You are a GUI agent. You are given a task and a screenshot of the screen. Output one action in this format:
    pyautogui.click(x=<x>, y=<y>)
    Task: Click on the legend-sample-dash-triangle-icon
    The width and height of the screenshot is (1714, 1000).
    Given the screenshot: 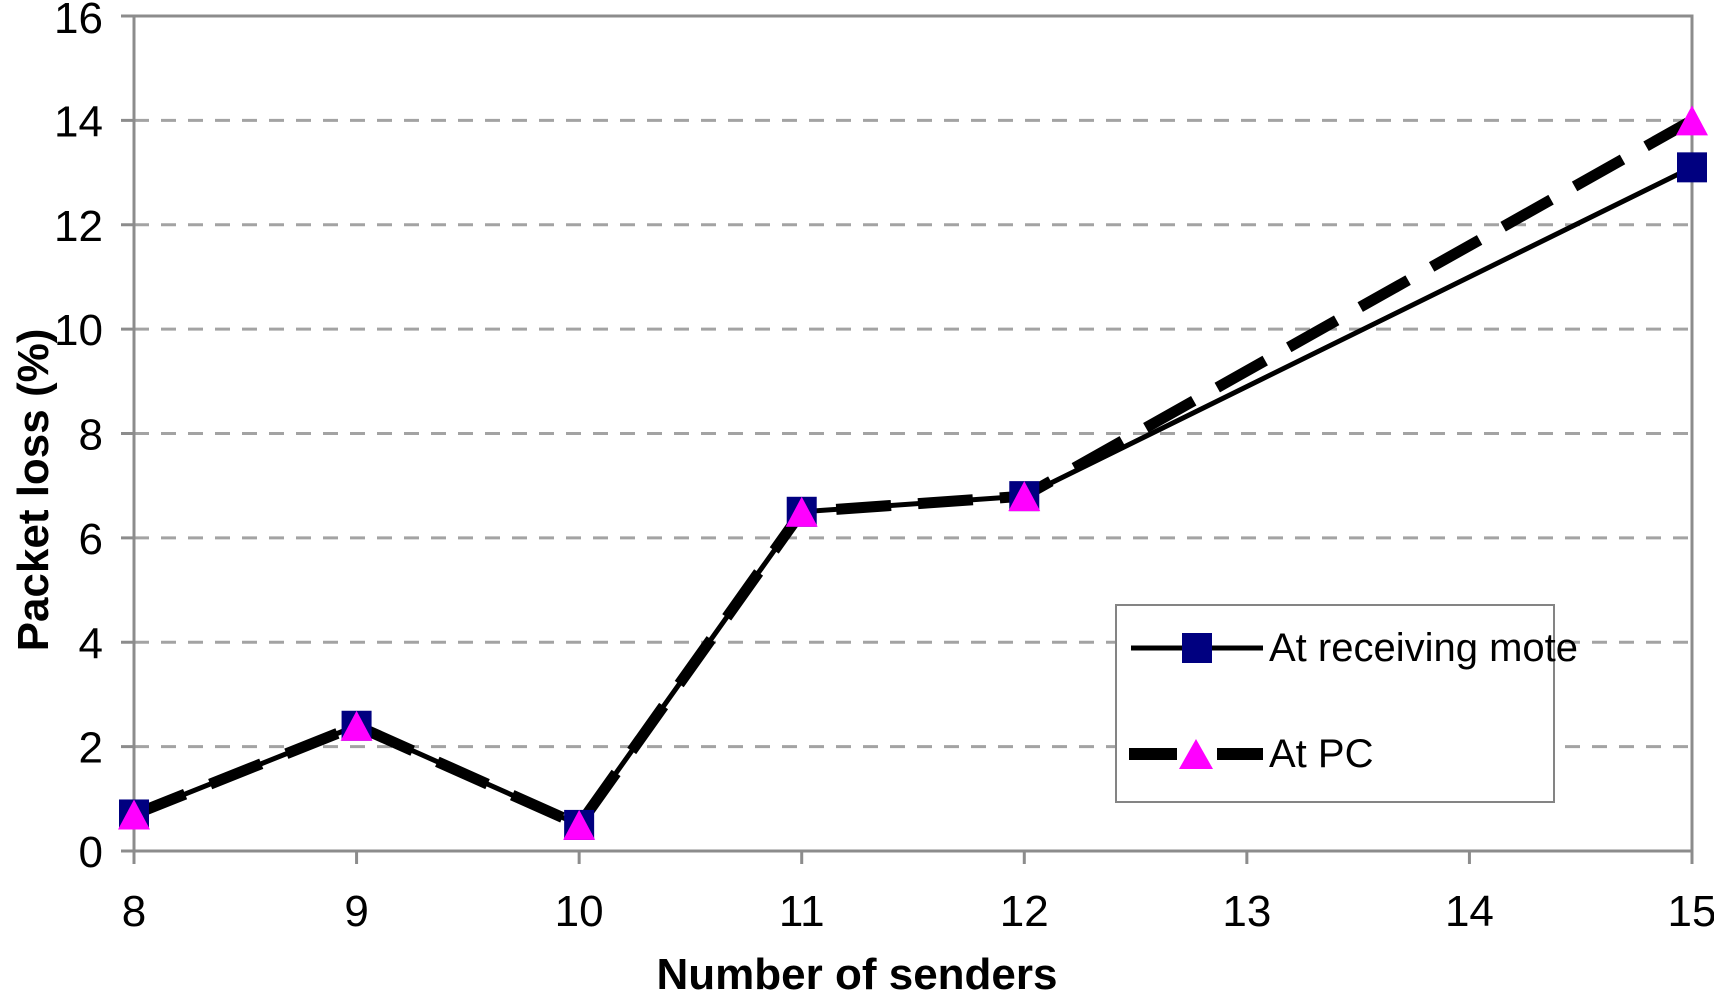 What is the action you would take?
    pyautogui.click(x=1196, y=754)
    